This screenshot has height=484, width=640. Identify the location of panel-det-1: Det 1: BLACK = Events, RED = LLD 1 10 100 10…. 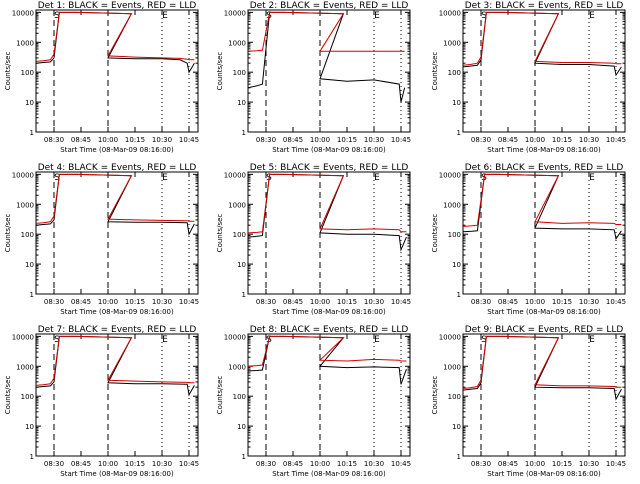
(101, 77).